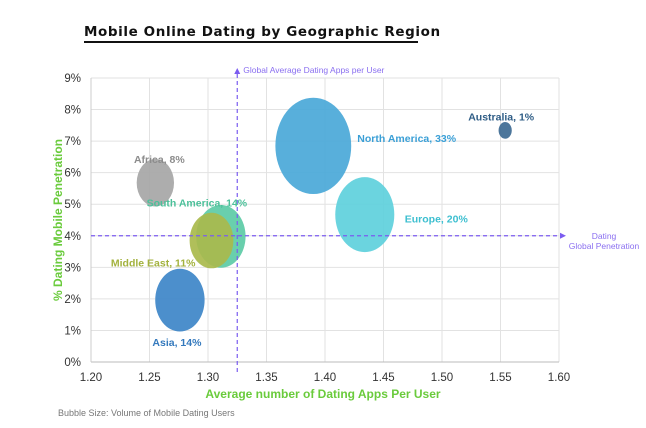  I want to click on x-tick-label: 1.45, so click(383, 378).